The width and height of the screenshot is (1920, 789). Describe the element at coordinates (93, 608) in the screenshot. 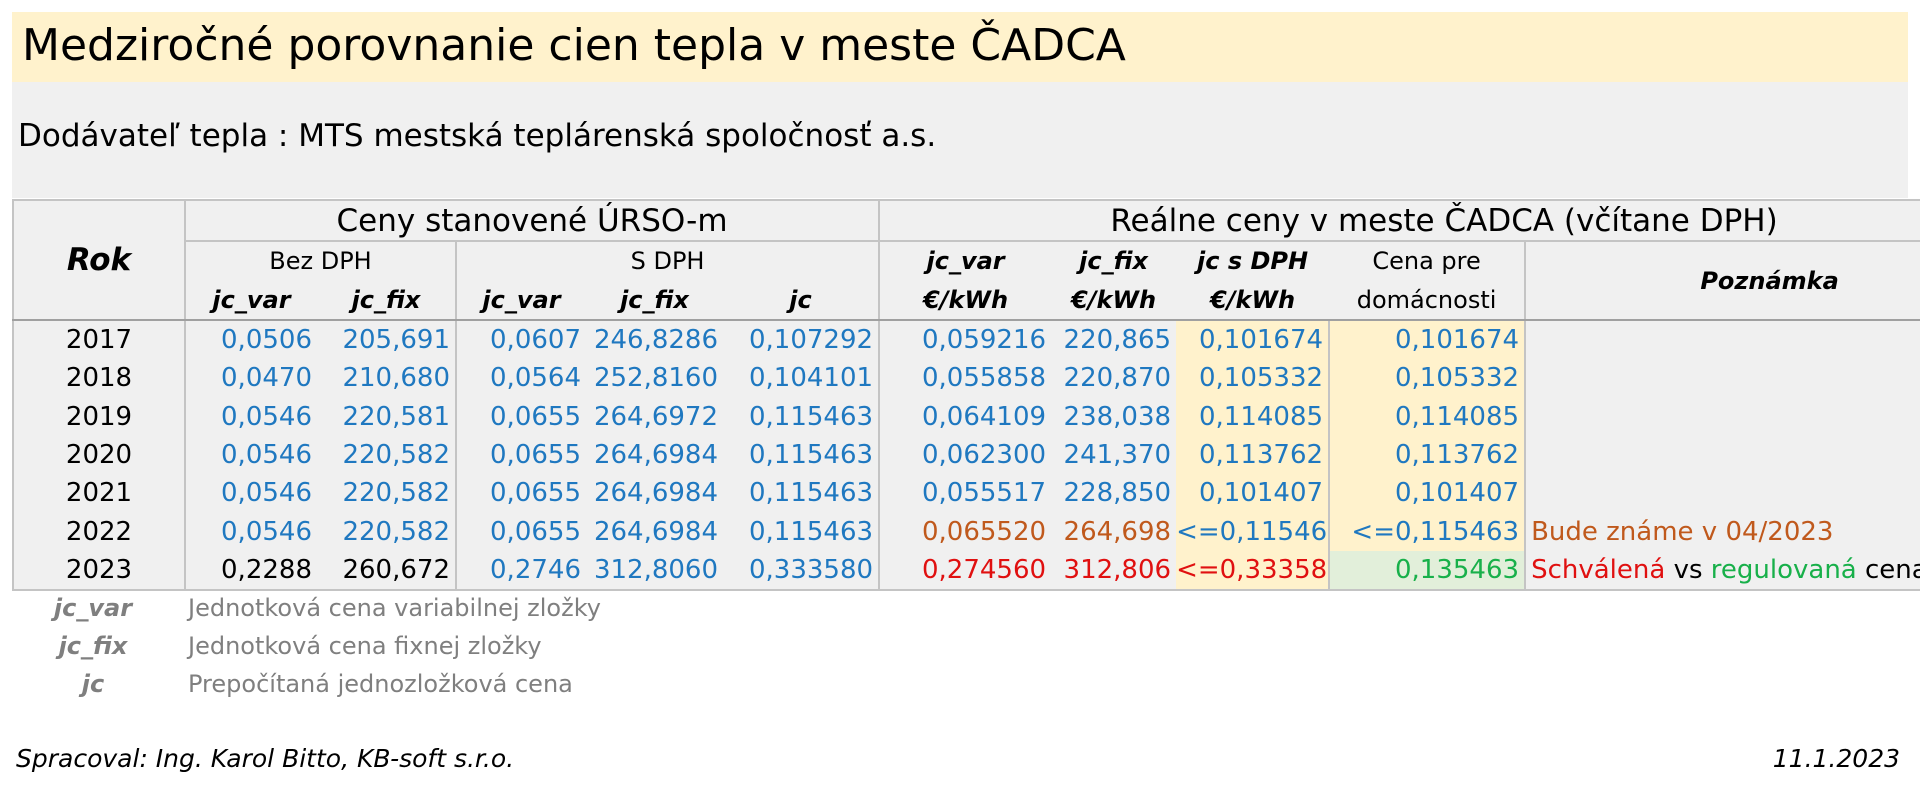

I see `legend-abbr: jc_var` at that location.